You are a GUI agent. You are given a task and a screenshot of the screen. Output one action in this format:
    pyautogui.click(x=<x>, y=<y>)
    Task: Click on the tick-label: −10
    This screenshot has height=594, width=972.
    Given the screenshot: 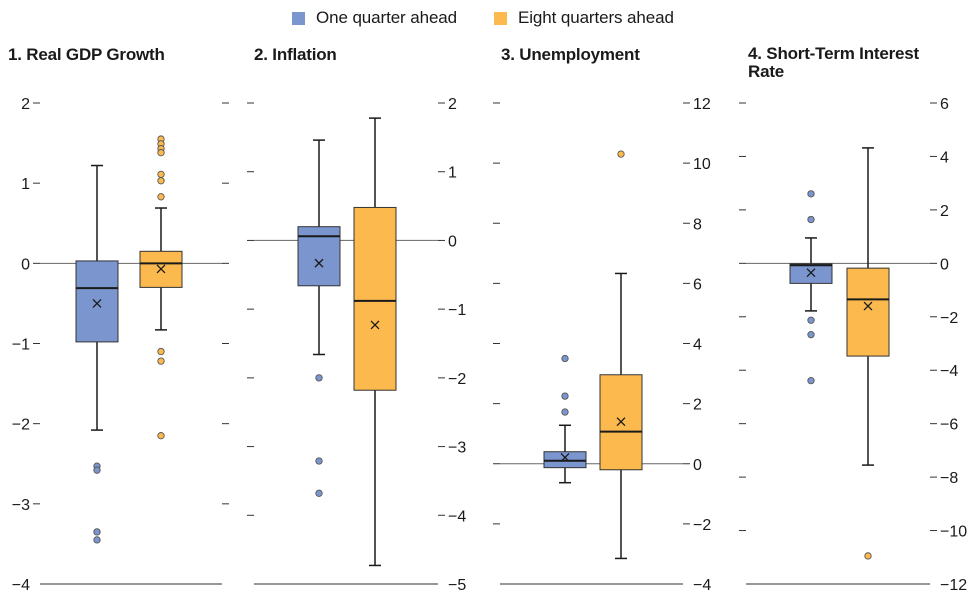 What is the action you would take?
    pyautogui.click(x=953, y=532)
    